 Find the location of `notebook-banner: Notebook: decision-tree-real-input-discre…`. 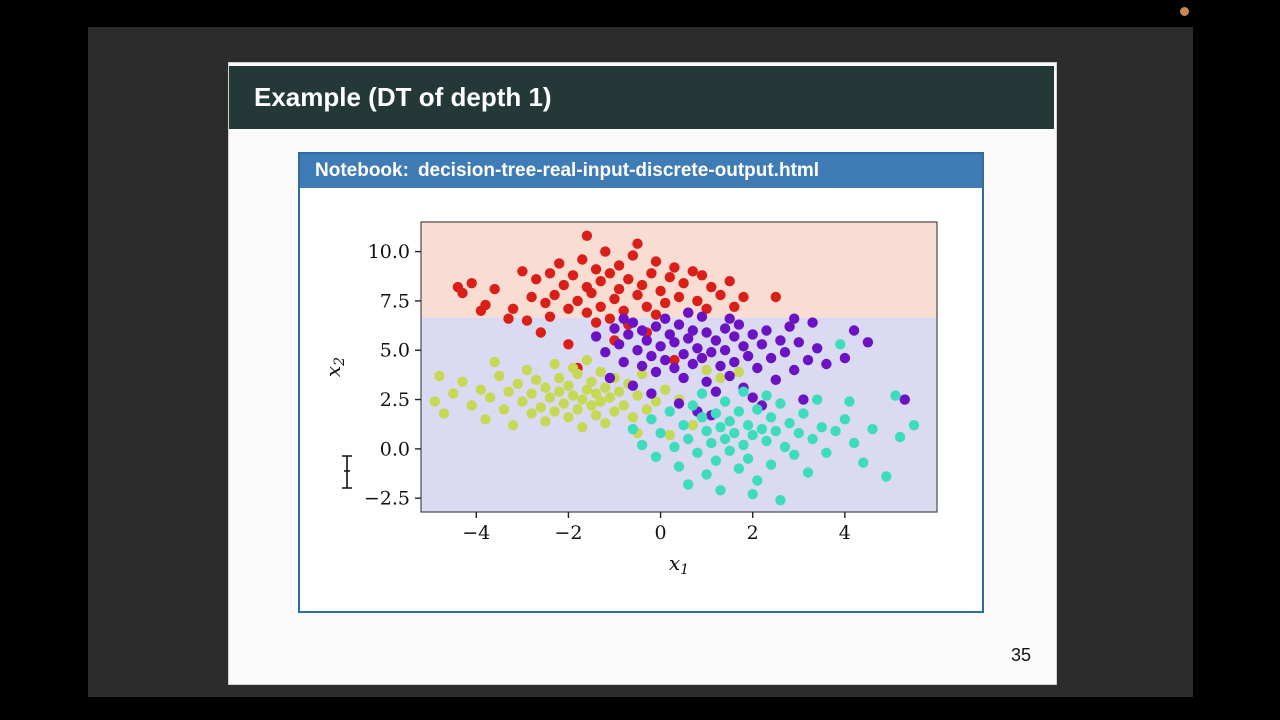

notebook-banner: Notebook: decision-tree-real-input-discre… is located at coordinates (641, 171).